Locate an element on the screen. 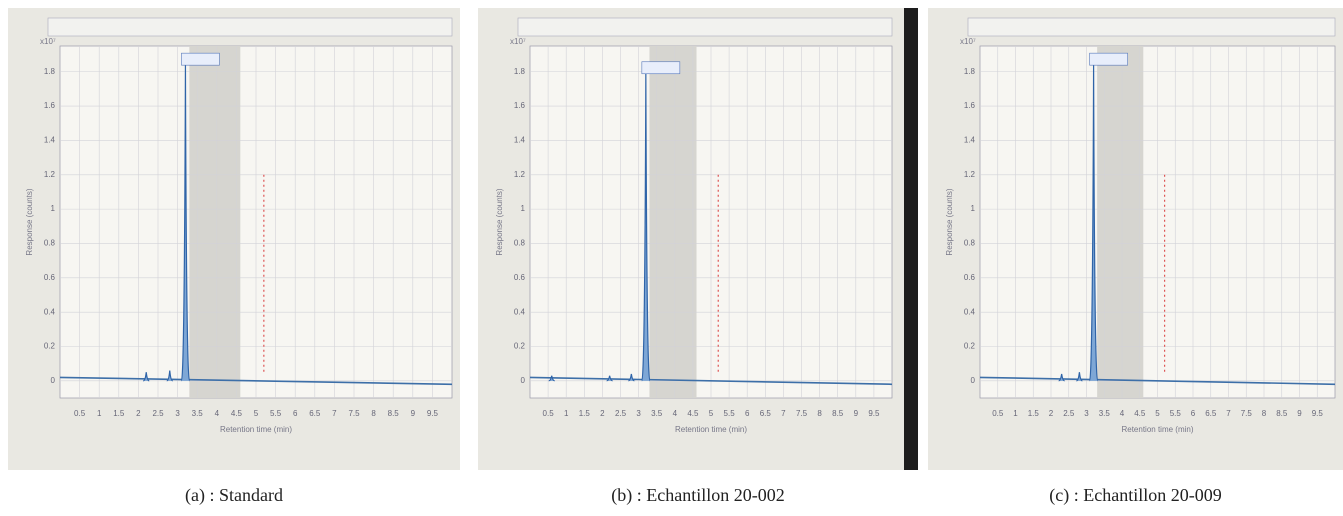 The width and height of the screenshot is (1343, 516). peak-label-box is located at coordinates (661, 68).